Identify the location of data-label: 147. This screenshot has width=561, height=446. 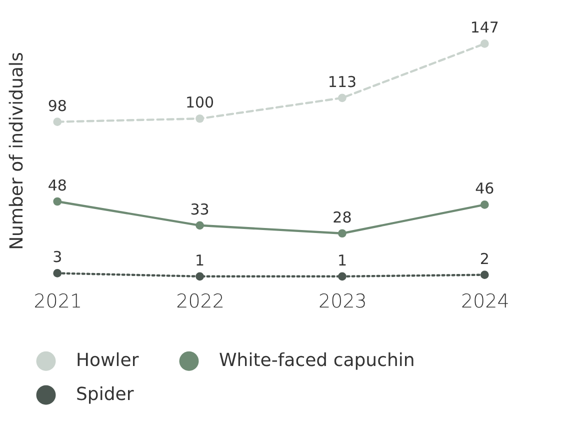
(484, 27).